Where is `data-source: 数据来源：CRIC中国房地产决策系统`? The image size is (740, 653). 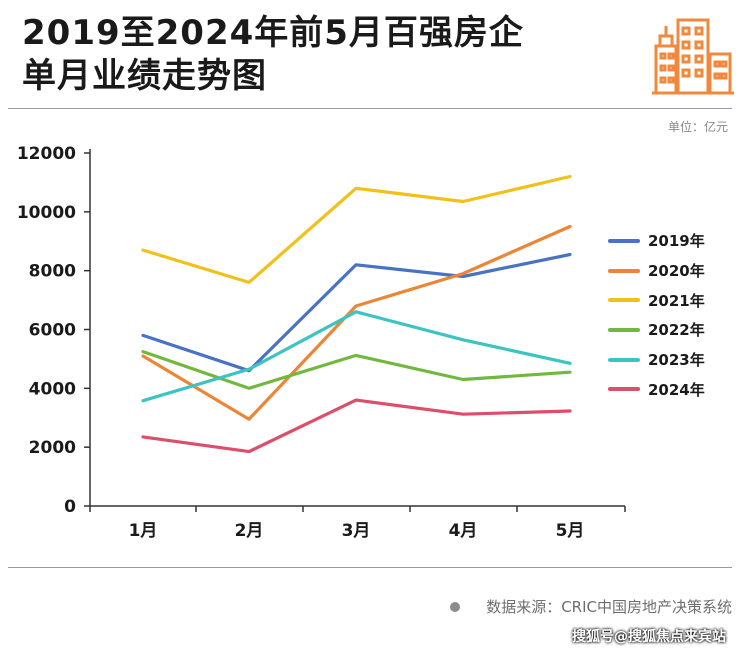
data-source: 数据来源：CRIC中国房地产决策系统 is located at coordinates (591, 606).